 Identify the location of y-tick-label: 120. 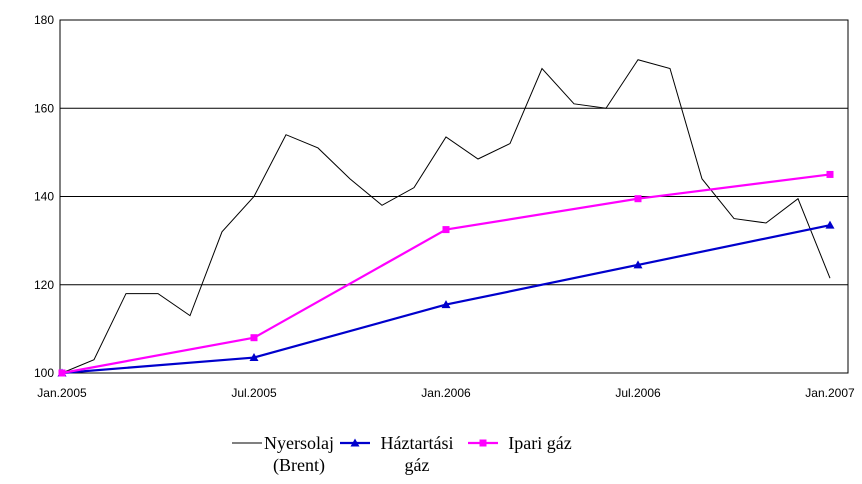
(44, 285).